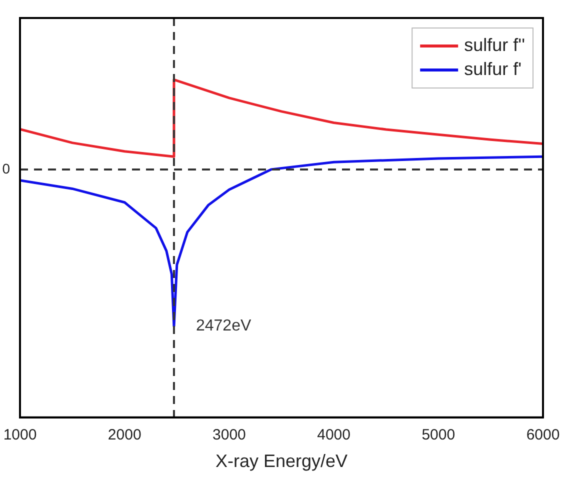  Describe the element at coordinates (493, 68) in the screenshot. I see `legend-label: sulfur f'` at that location.